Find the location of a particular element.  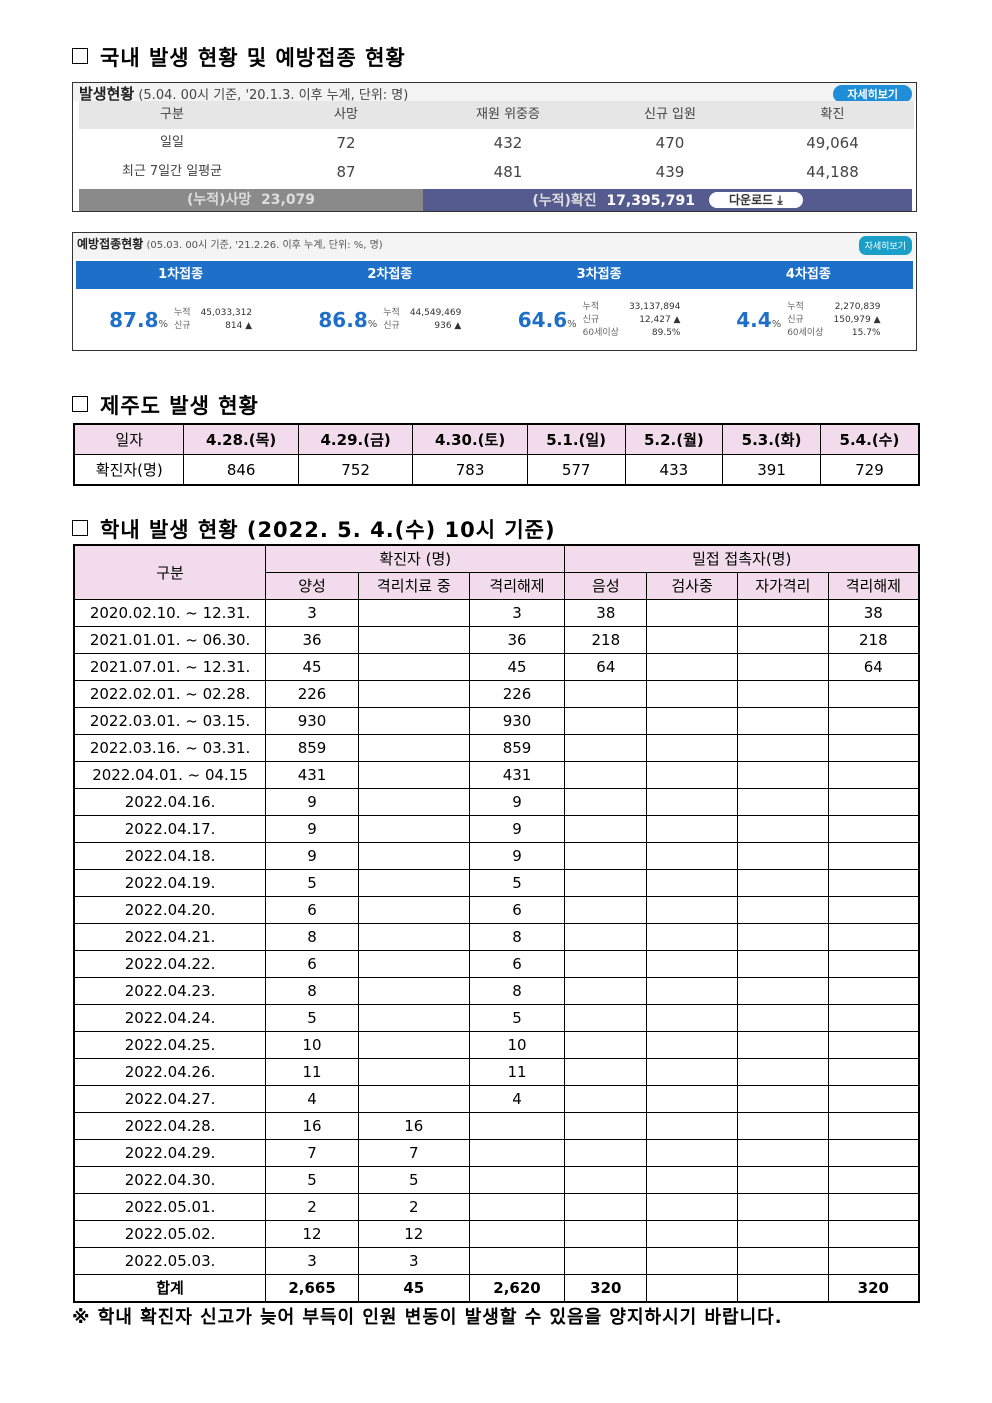

table-cell: 2022.04.18. is located at coordinates (170, 856).